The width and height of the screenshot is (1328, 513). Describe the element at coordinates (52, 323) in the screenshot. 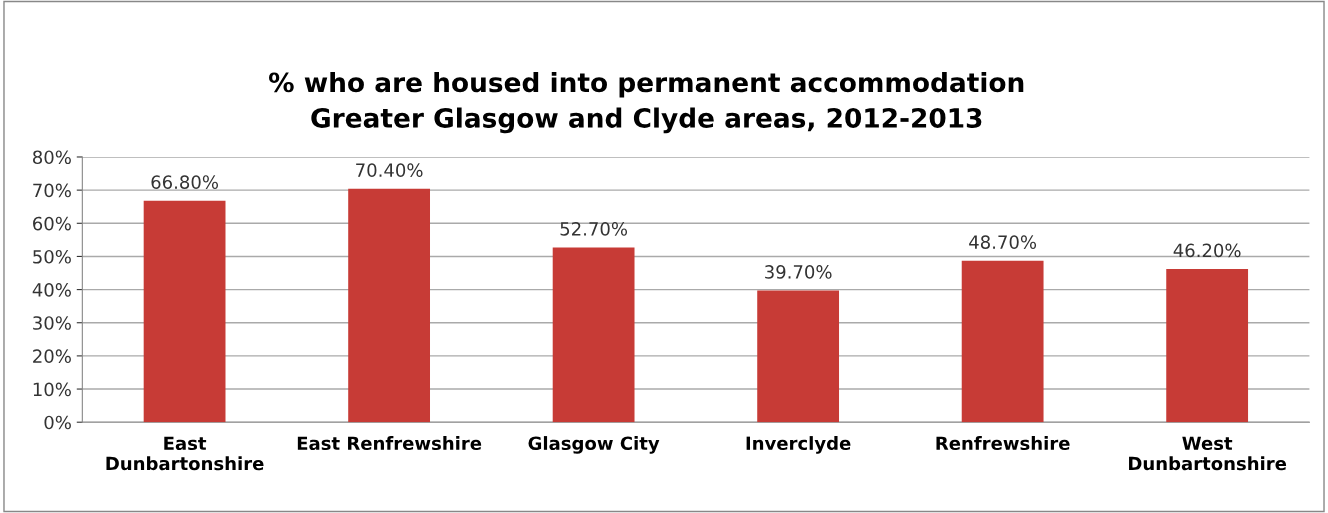

I see `y-tick-label: 30%` at that location.